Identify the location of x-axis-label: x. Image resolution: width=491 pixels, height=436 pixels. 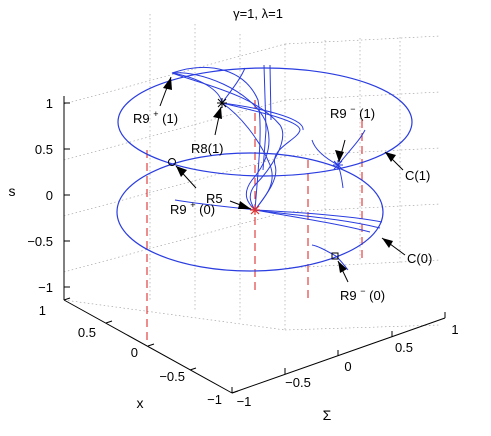
(140, 403).